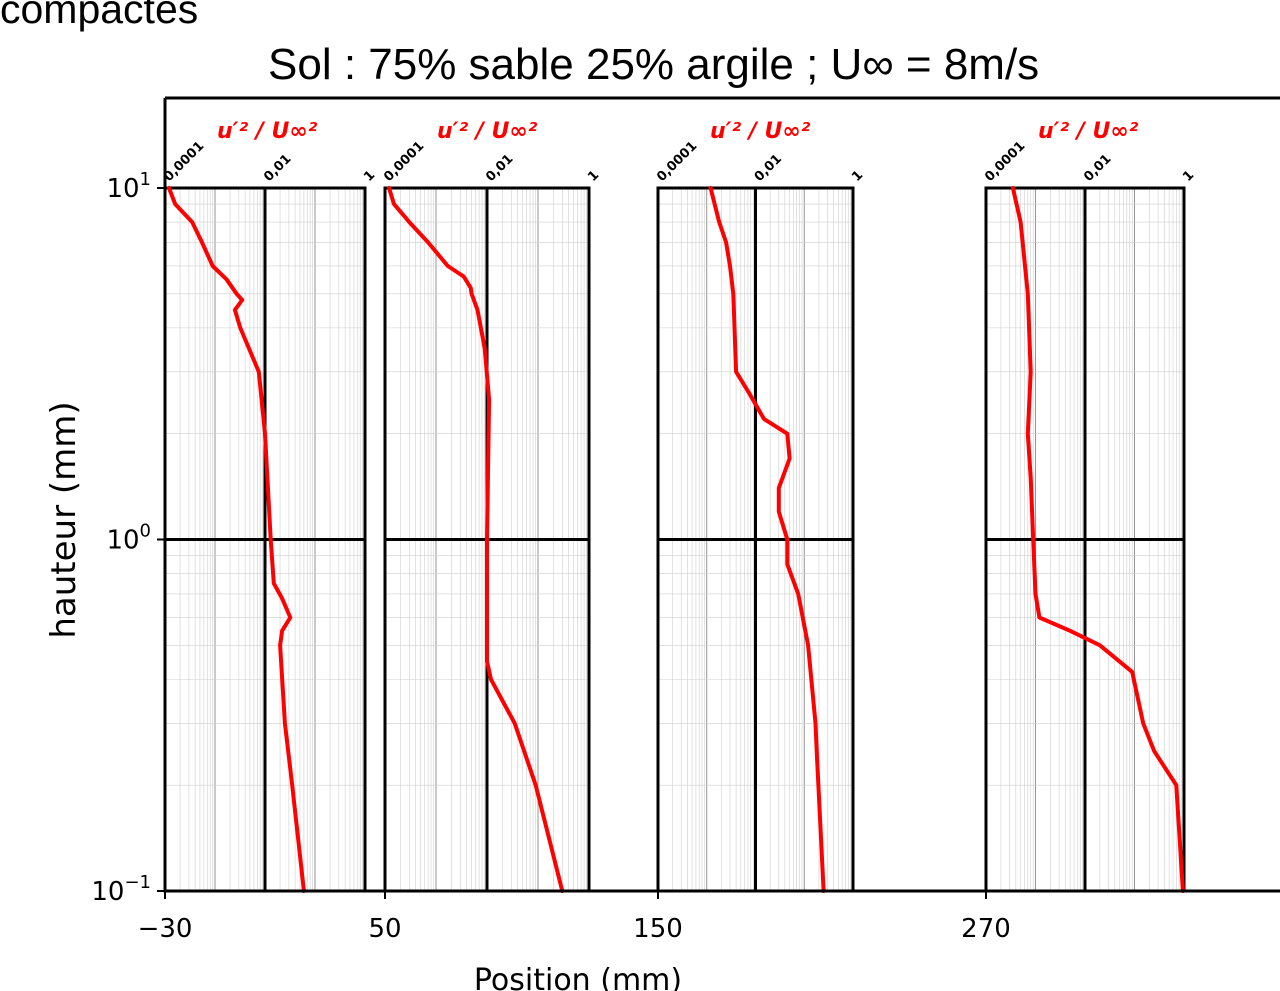 Image resolution: width=1280 pixels, height=991 pixels. What do you see at coordinates (64, 519) in the screenshot?
I see `y-axis-label: hauteur (mm)` at bounding box center [64, 519].